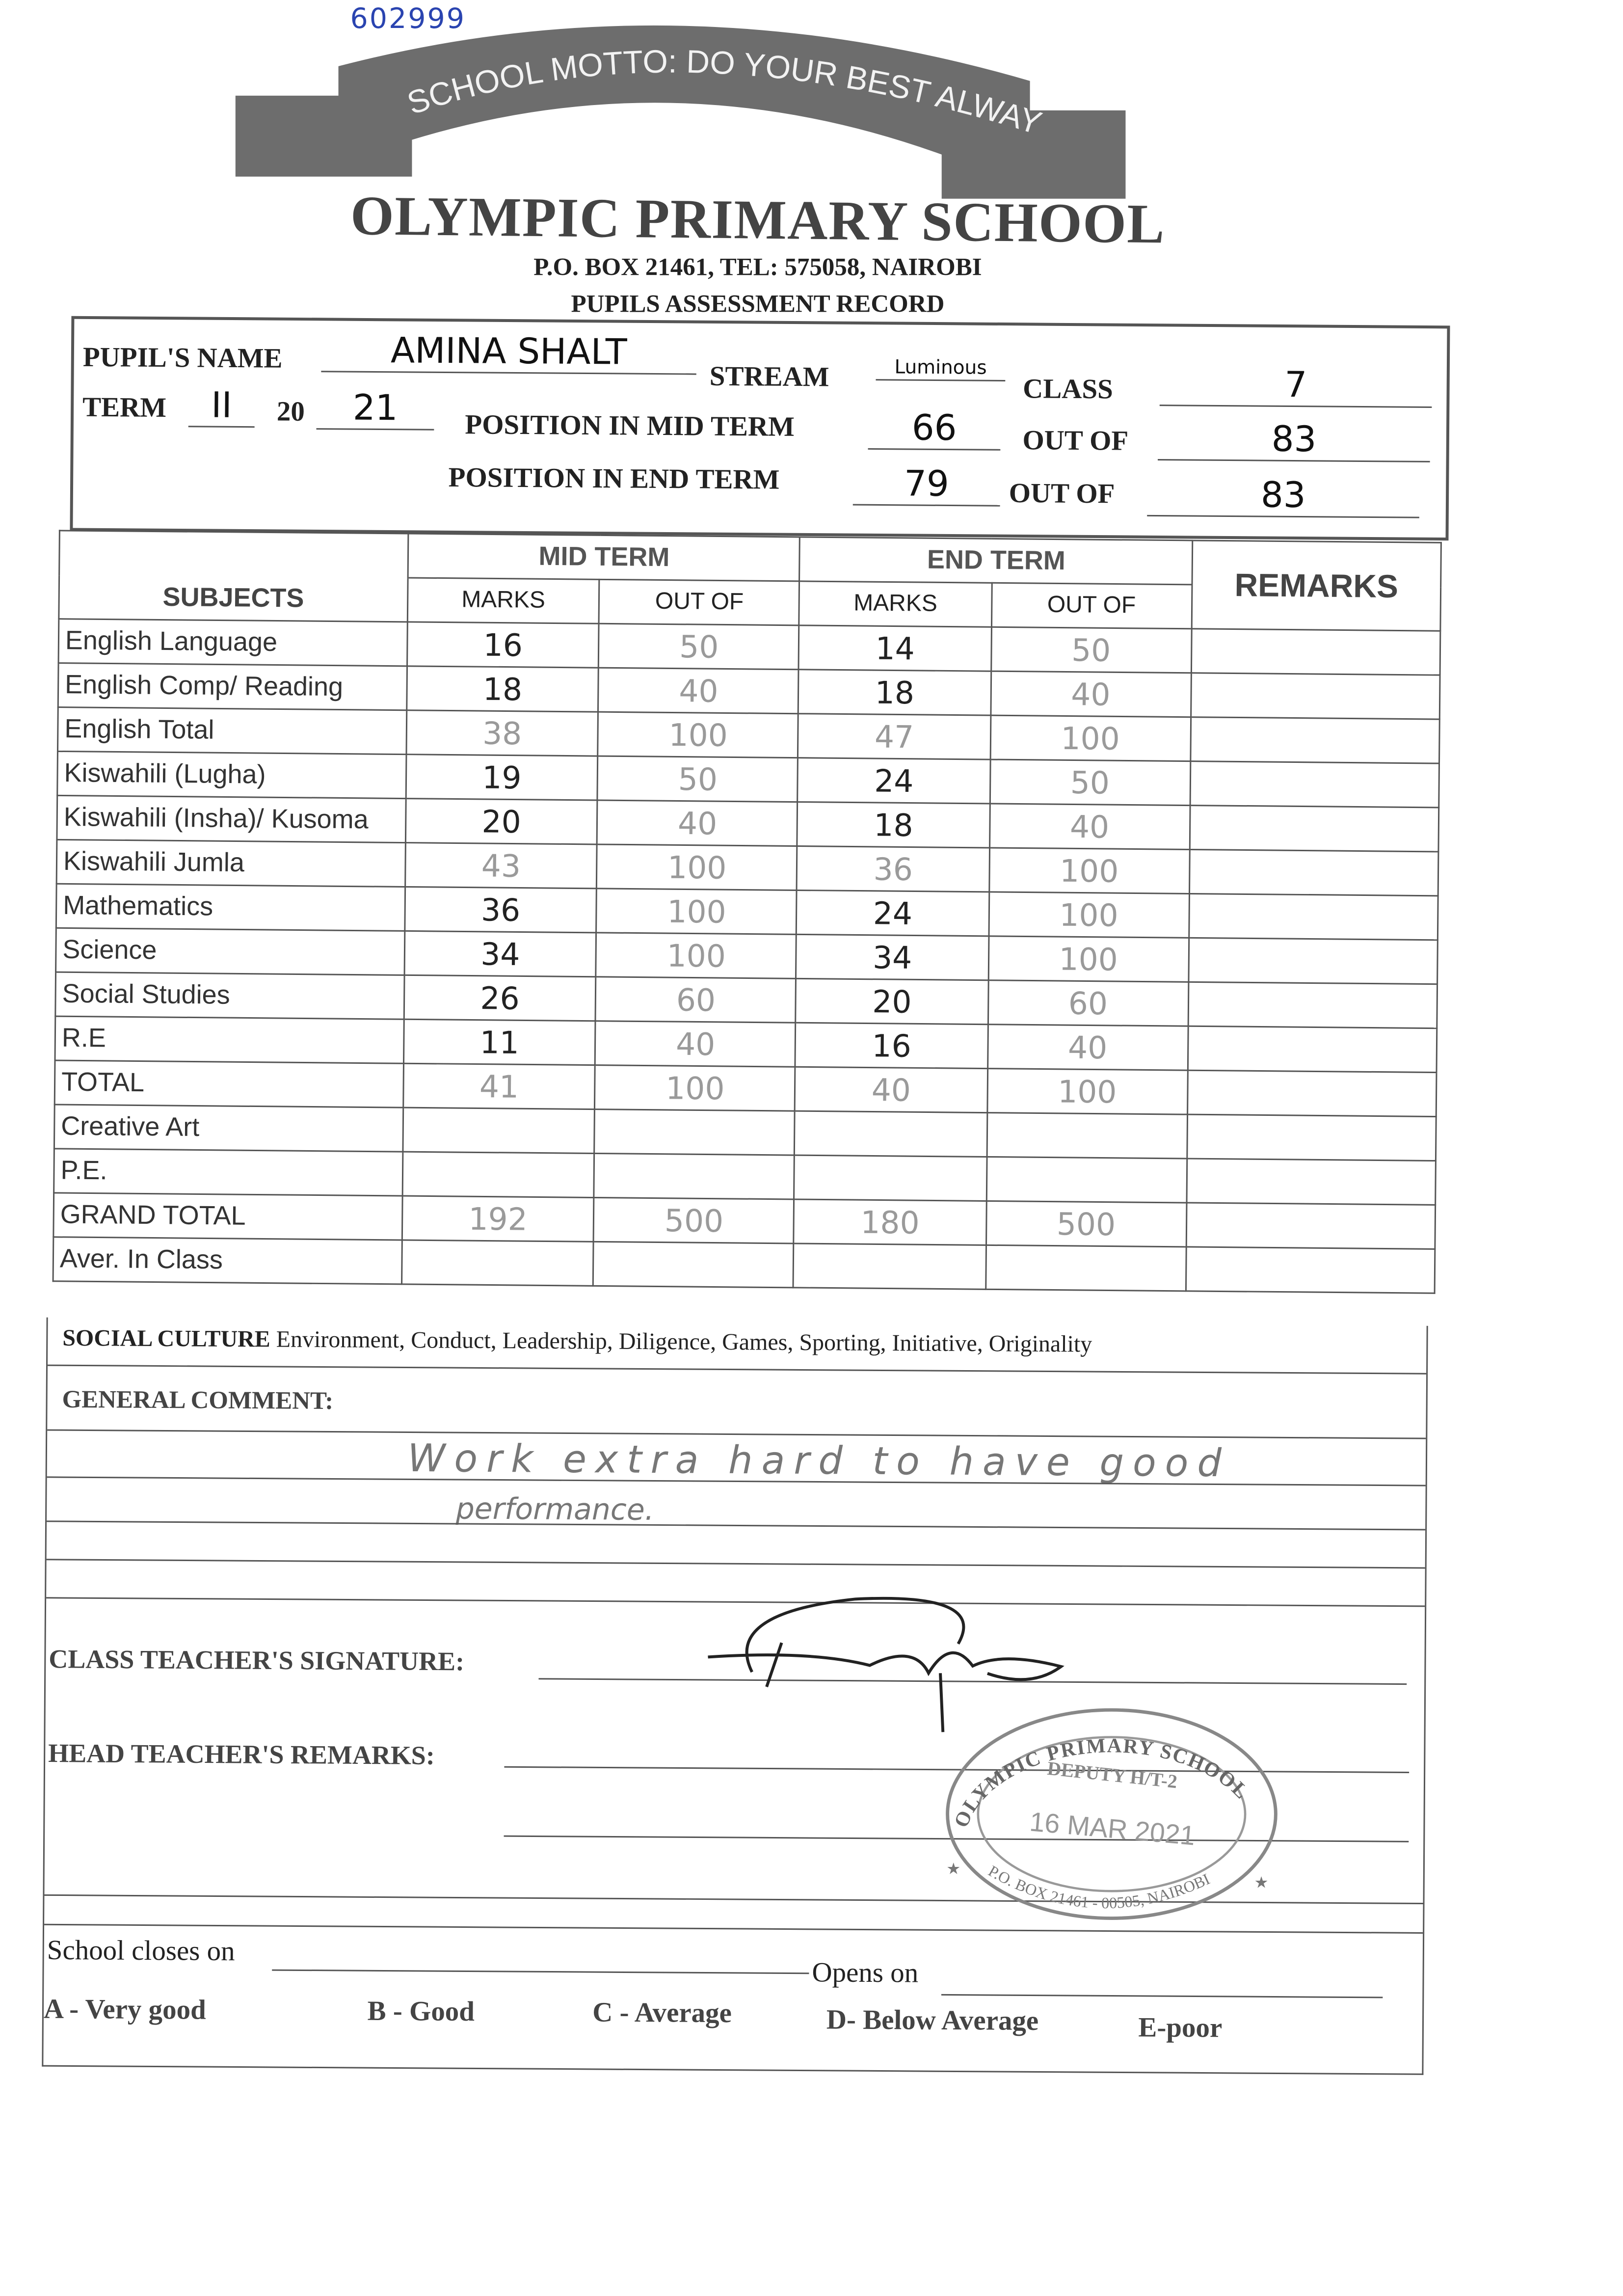 The width and height of the screenshot is (1623, 2296). I want to click on year-suffix: 21, so click(375, 409).